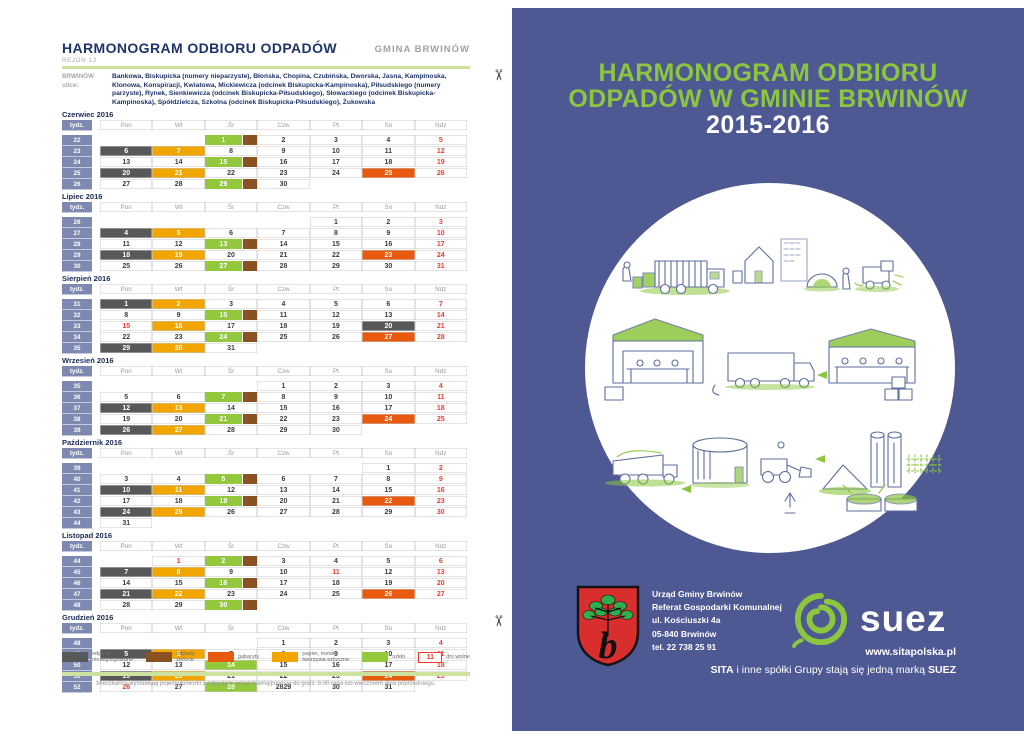  What do you see at coordinates (88, 617) in the screenshot?
I see `month-label: Grudzień 2016` at bounding box center [88, 617].